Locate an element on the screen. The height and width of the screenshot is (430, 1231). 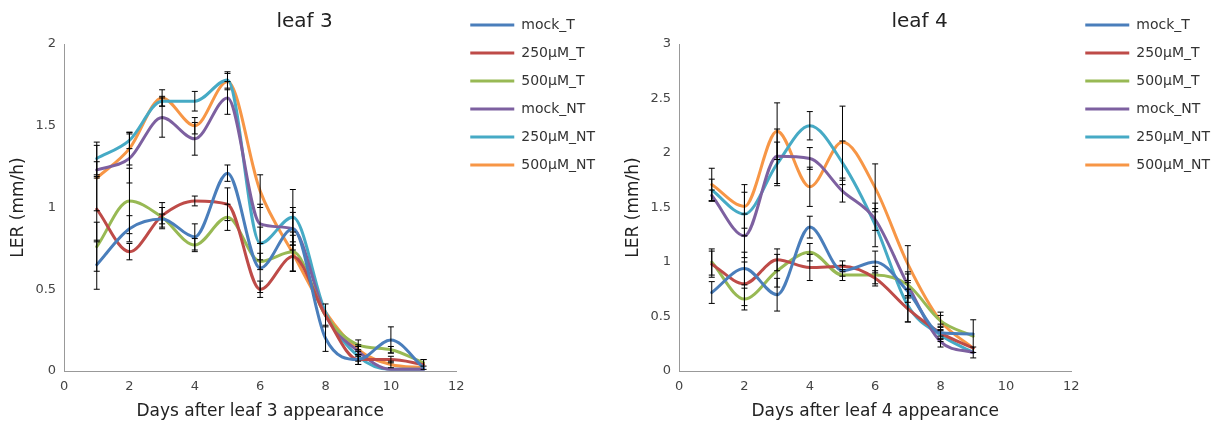
chart-title: leaf 4 is located at coordinates (919, 20).